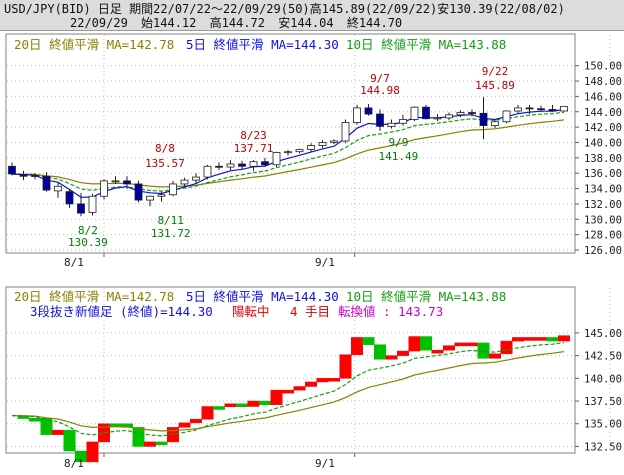  Describe the element at coordinates (165, 148) in the screenshot. I see `annotation-date: 8/8` at that location.